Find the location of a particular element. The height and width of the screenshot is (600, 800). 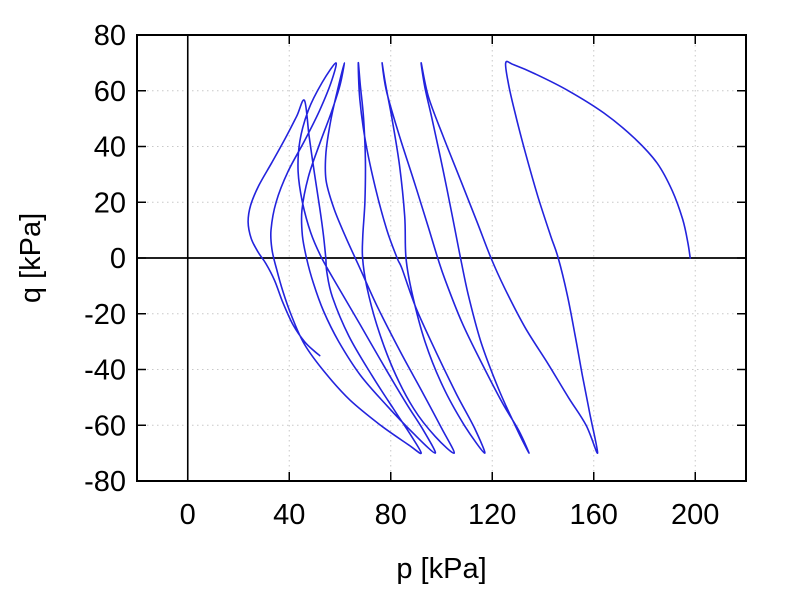

y-axis-label: q [kPa] is located at coordinates (31, 258).